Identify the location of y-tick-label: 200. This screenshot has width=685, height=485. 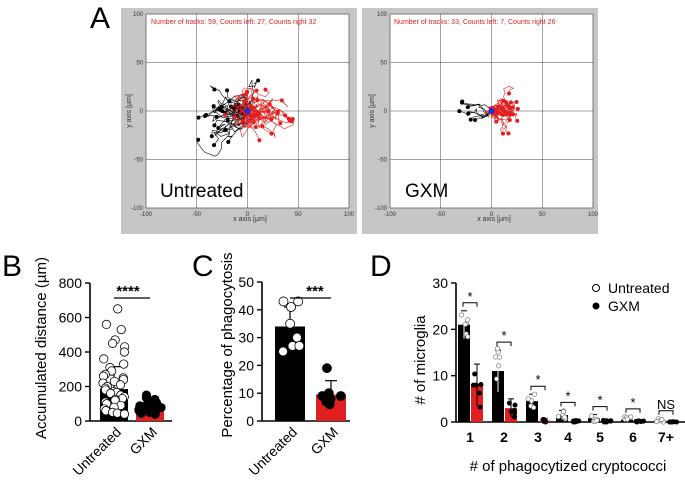
(71, 387).